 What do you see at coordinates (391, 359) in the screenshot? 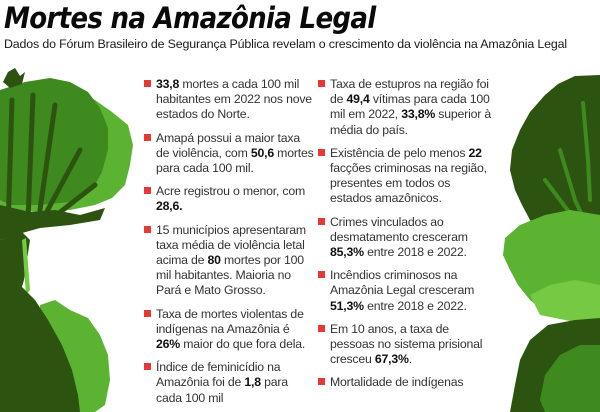
I see `fact-highlight: 67,3%` at bounding box center [391, 359].